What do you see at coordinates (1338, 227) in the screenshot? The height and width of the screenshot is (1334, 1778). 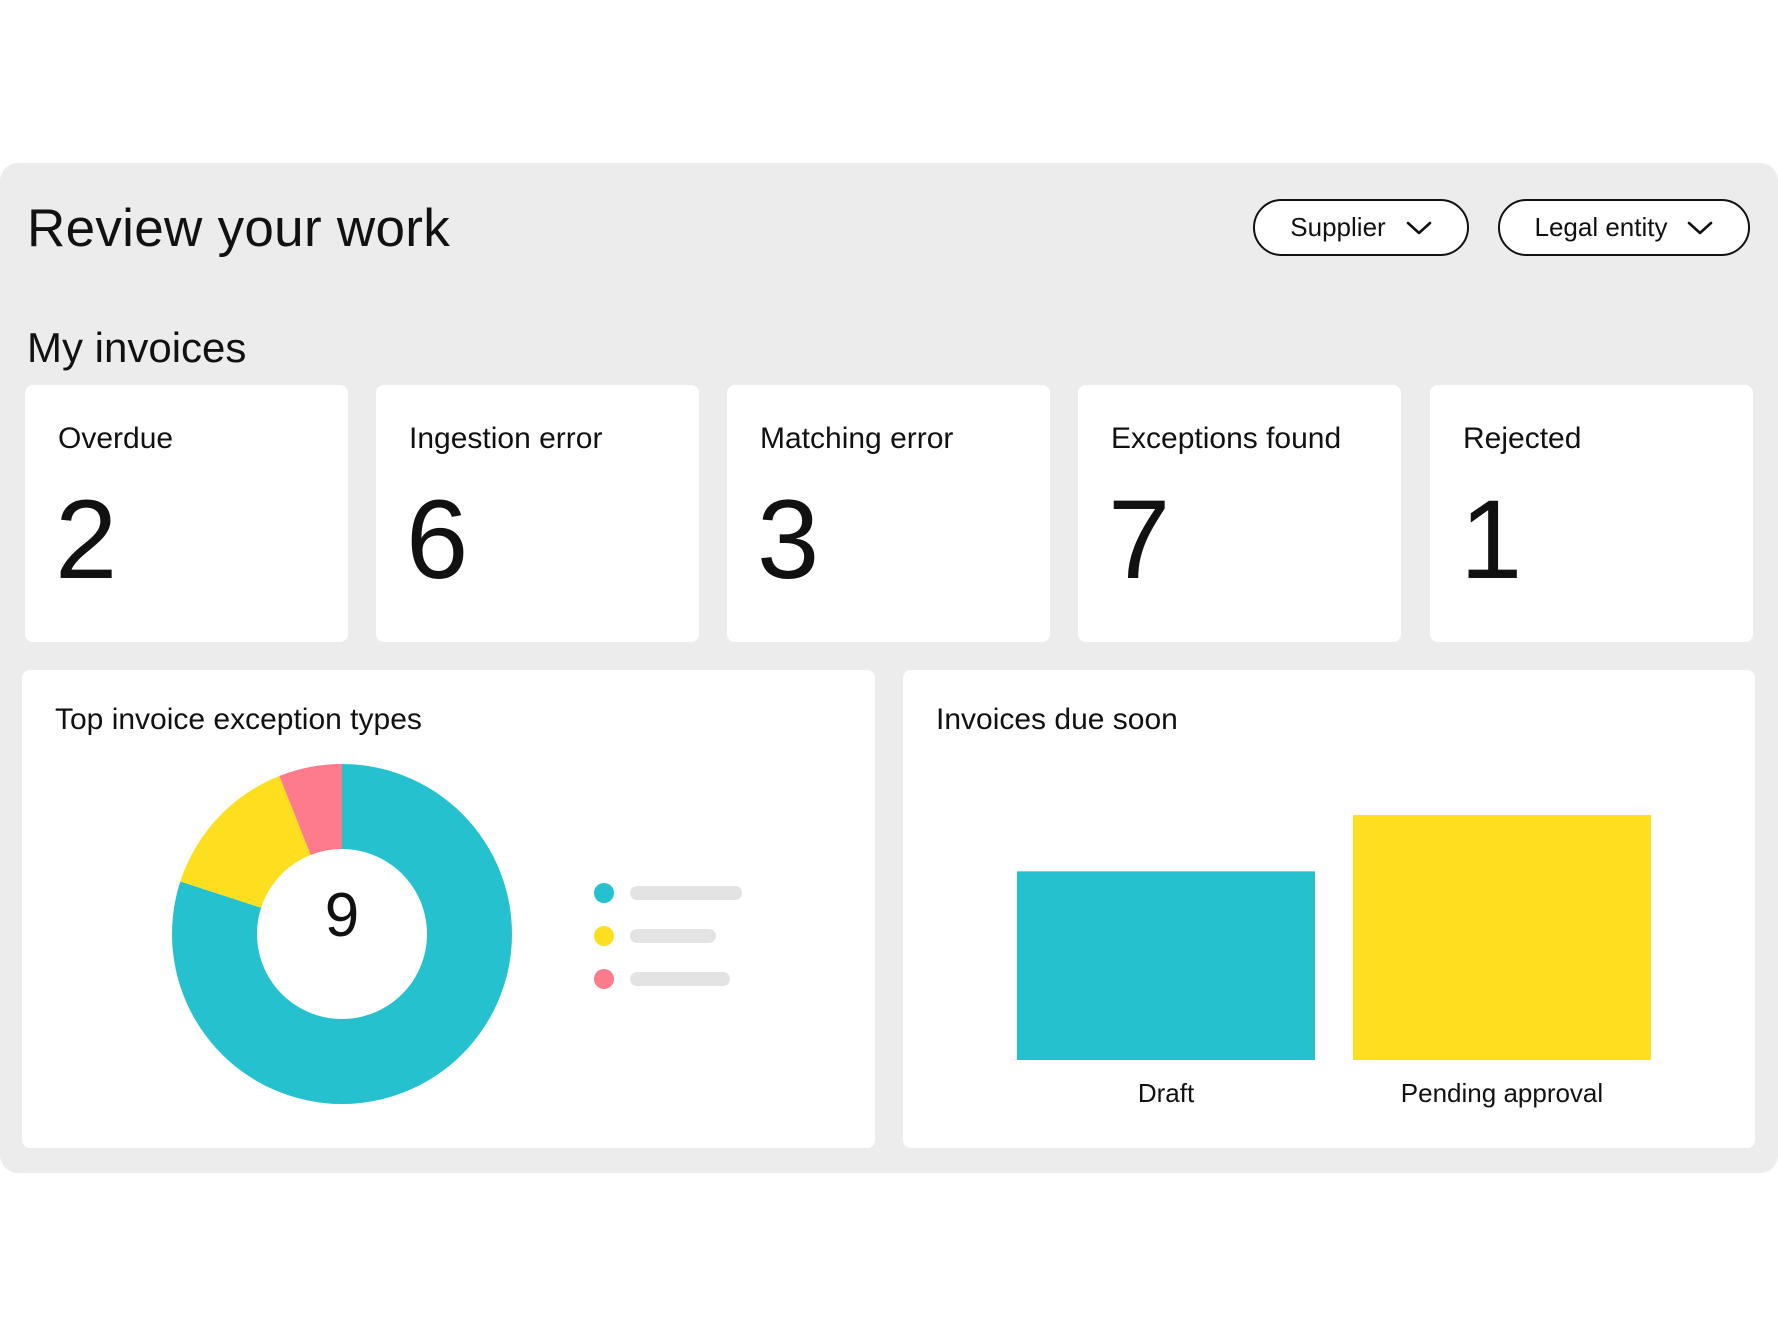 I see `supplier-filter-label: Supplier` at bounding box center [1338, 227].